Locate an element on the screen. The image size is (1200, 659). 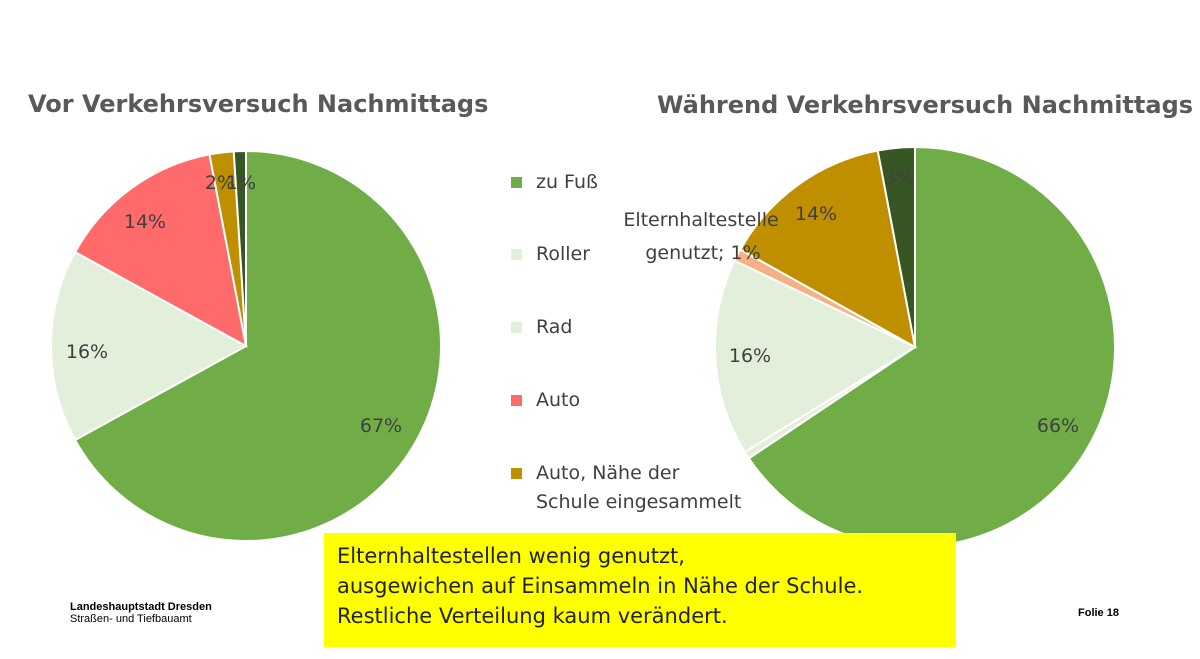
footer-org-name: Landeshauptstadt Dresden is located at coordinates (141, 607).